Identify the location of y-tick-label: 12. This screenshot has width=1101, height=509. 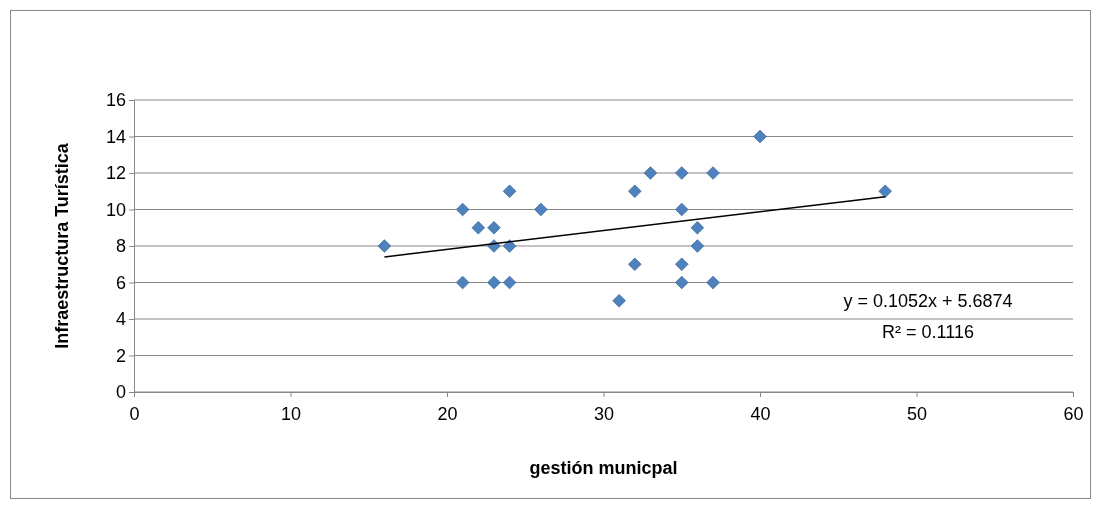
(115, 173).